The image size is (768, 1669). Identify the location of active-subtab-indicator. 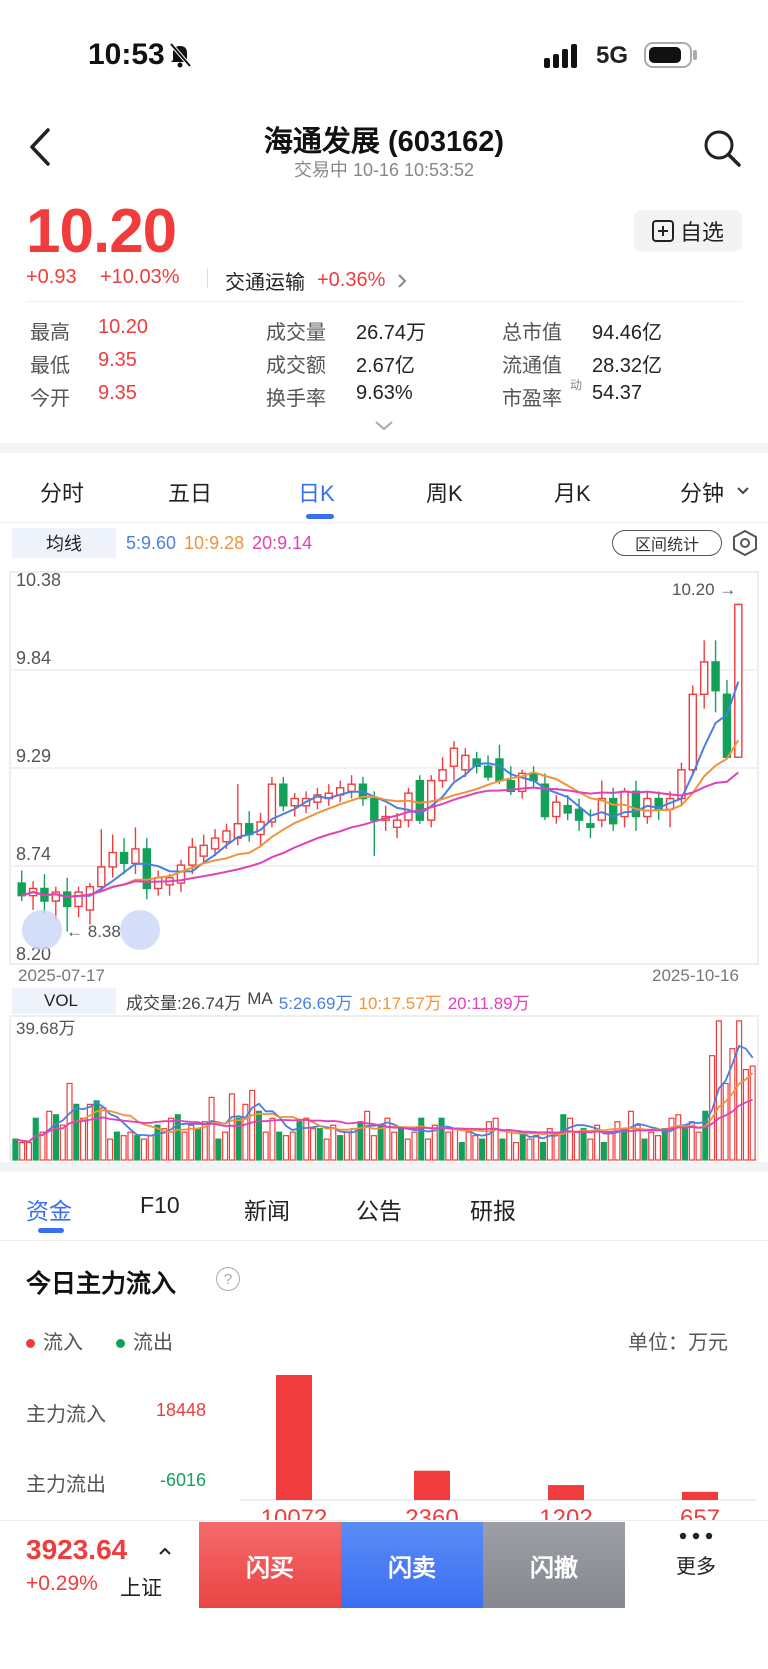
(51, 1230).